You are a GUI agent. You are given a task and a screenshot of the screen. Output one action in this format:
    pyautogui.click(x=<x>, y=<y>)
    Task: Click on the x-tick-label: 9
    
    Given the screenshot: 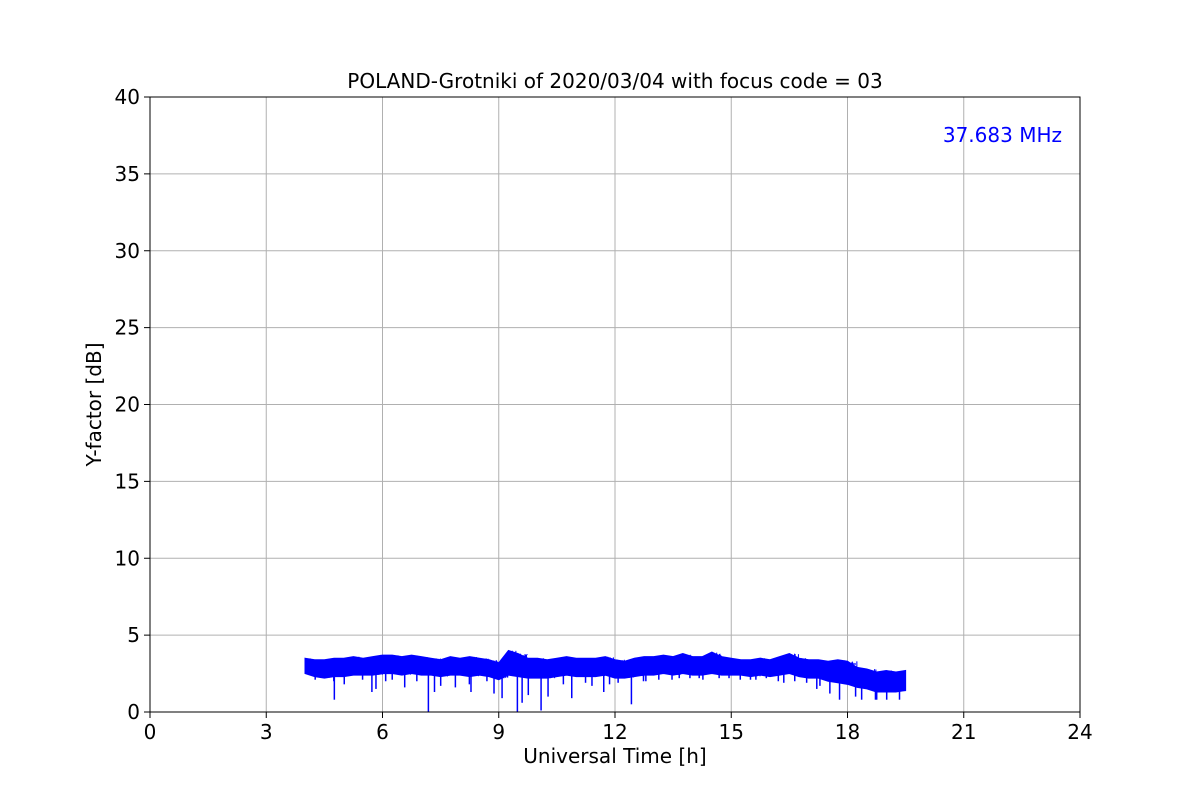 What is the action you would take?
    pyautogui.click(x=498, y=732)
    